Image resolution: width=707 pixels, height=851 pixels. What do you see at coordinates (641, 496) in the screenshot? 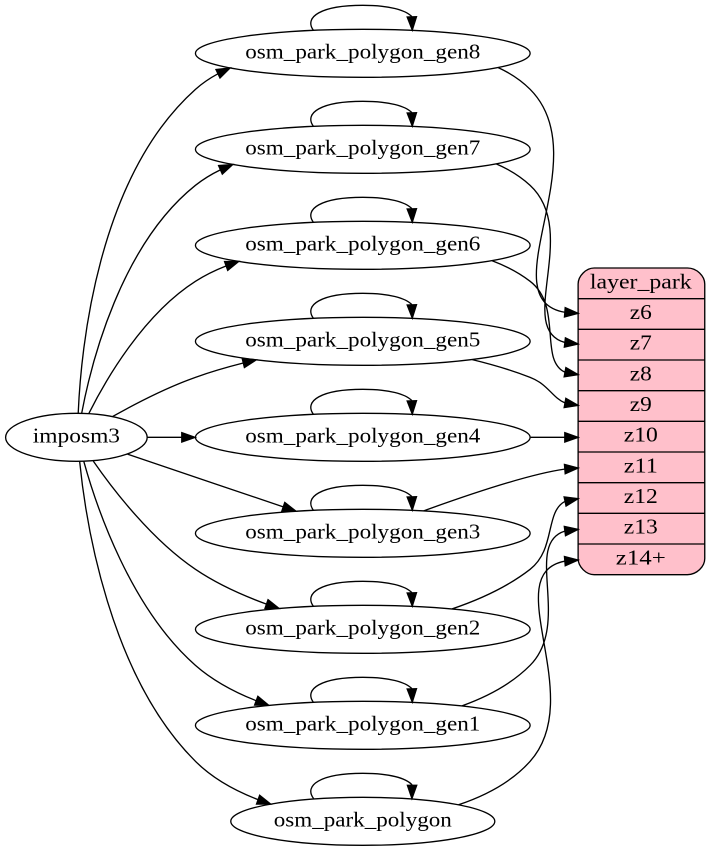
I see `svg-text: z12` at bounding box center [641, 496].